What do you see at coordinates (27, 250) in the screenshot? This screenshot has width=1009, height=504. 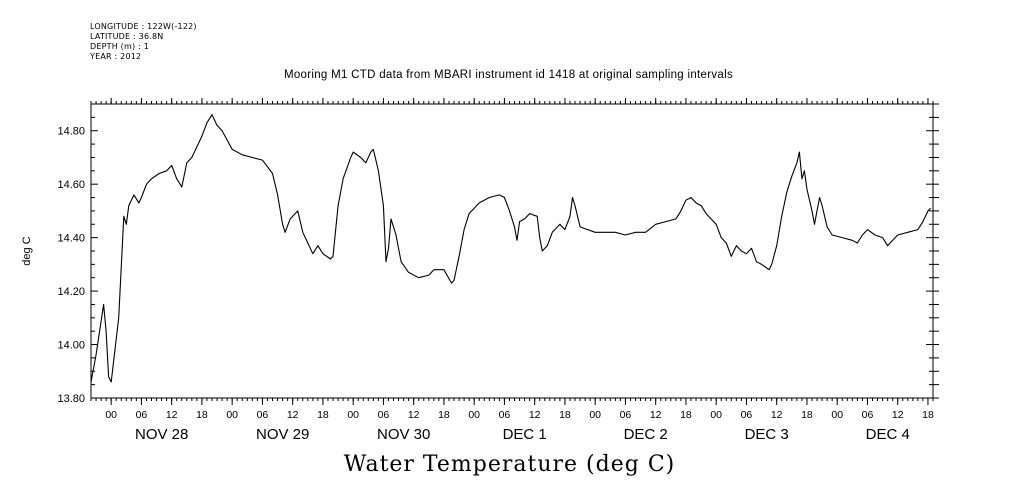 I see `y-axis-label: deg C` at bounding box center [27, 250].